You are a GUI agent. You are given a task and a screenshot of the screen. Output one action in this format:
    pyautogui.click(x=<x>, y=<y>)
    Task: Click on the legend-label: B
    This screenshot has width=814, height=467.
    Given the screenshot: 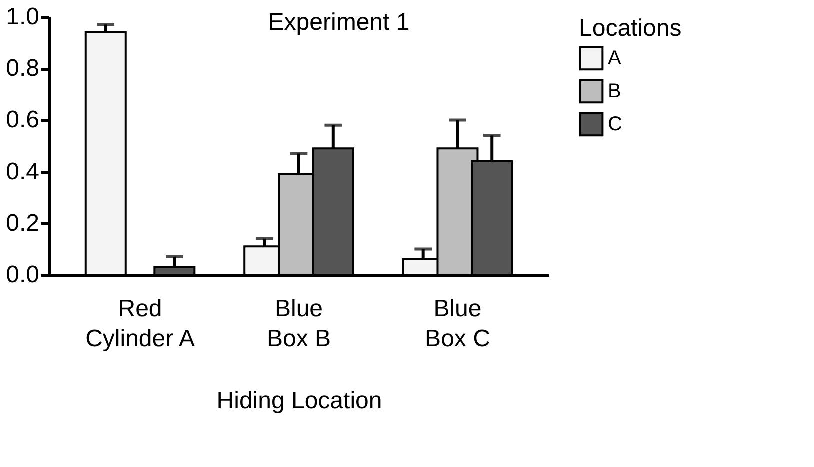 What is the action you would take?
    pyautogui.click(x=615, y=91)
    